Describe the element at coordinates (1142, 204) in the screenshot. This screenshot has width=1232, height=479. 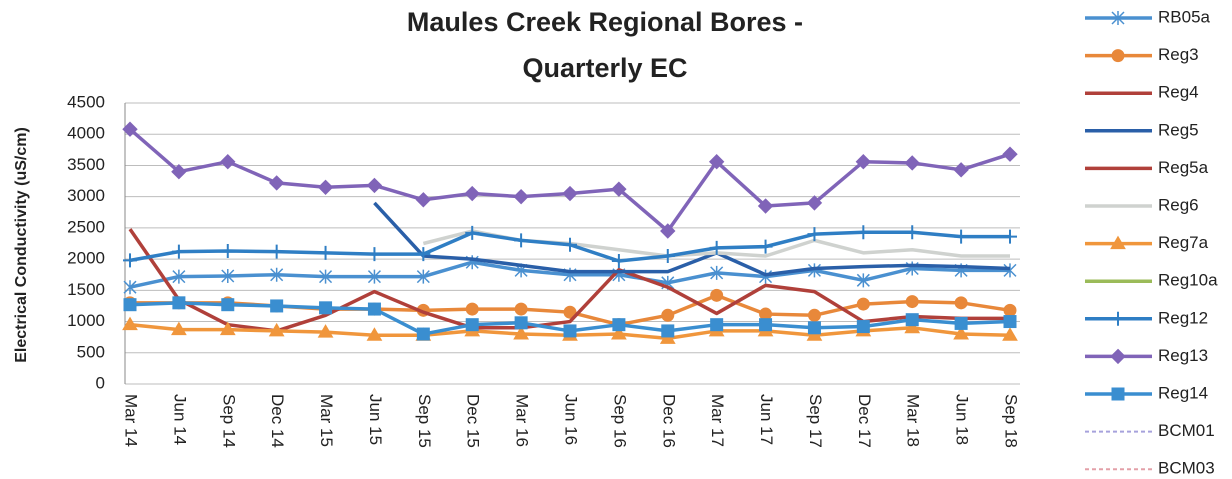
I see `legend-item: Reg6` at that location.